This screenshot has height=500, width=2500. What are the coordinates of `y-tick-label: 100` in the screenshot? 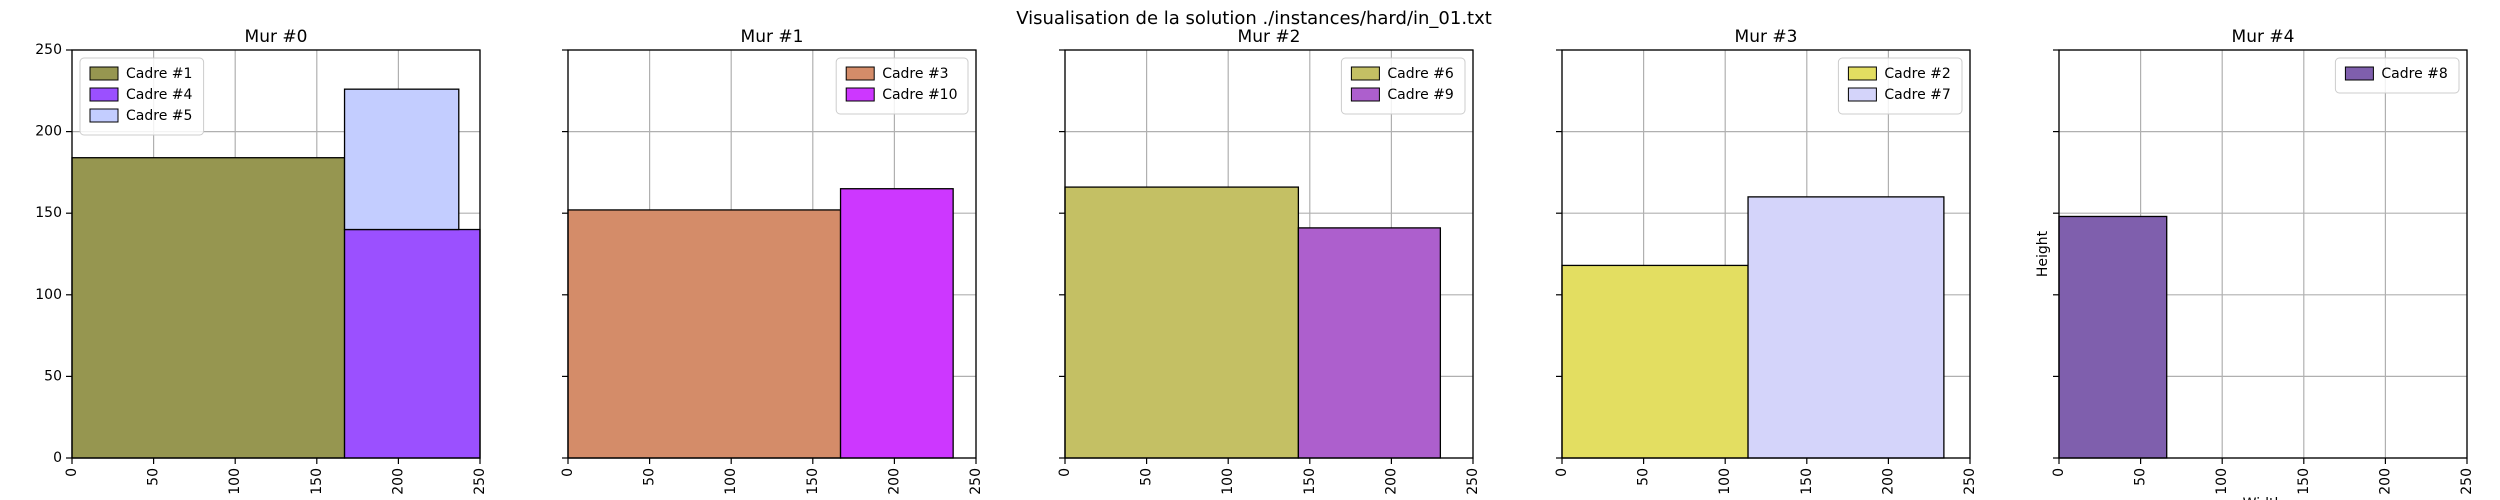 It's located at (48, 295).